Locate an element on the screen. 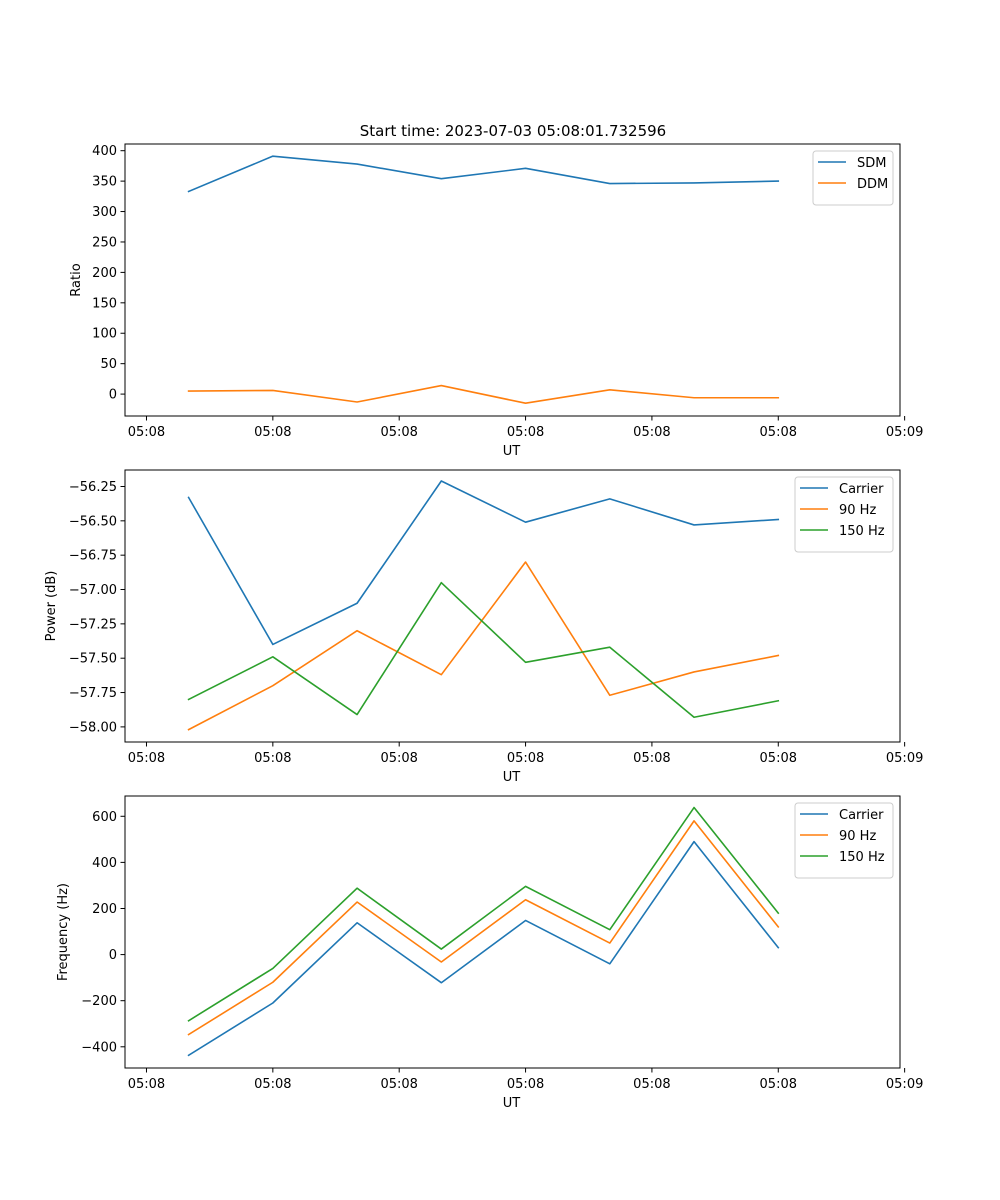  legend-label: DDM is located at coordinates (872, 184).